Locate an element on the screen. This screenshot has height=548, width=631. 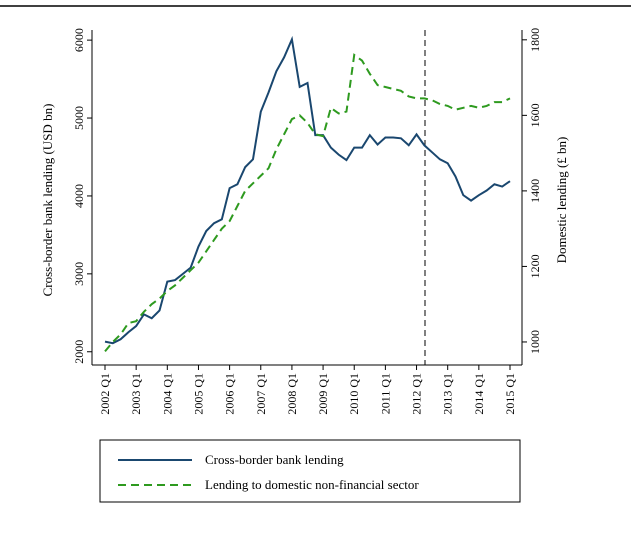
x-tick-label: 2008 Q1 is located at coordinates (292, 394).